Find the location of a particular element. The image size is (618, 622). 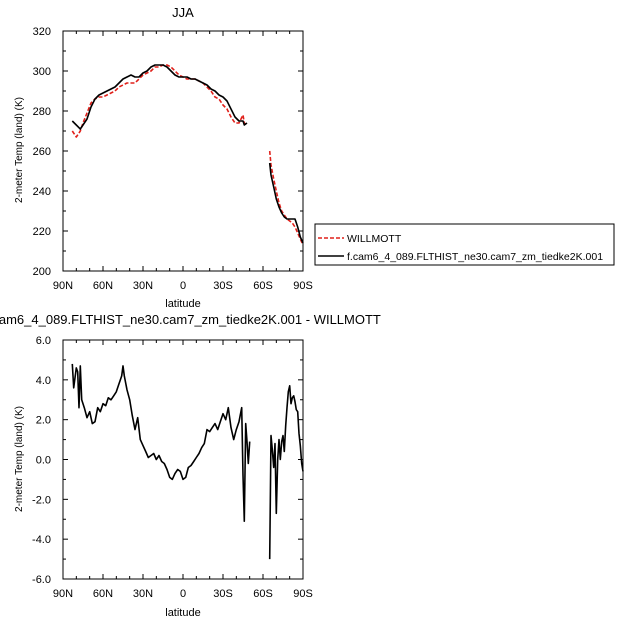

bottom-y-tick-label: 0.0 is located at coordinates (43, 461).